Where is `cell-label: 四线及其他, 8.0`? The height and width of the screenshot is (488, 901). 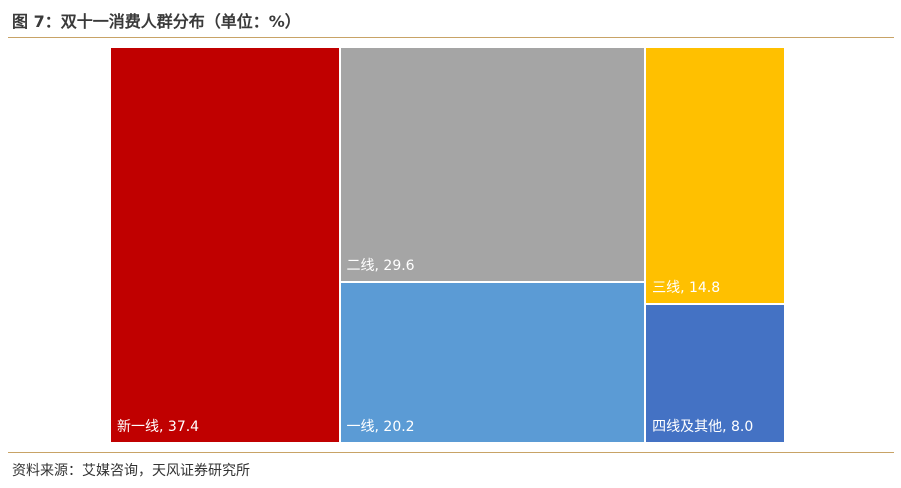
cell-label: 四线及其他, 8.0 is located at coordinates (716, 427).